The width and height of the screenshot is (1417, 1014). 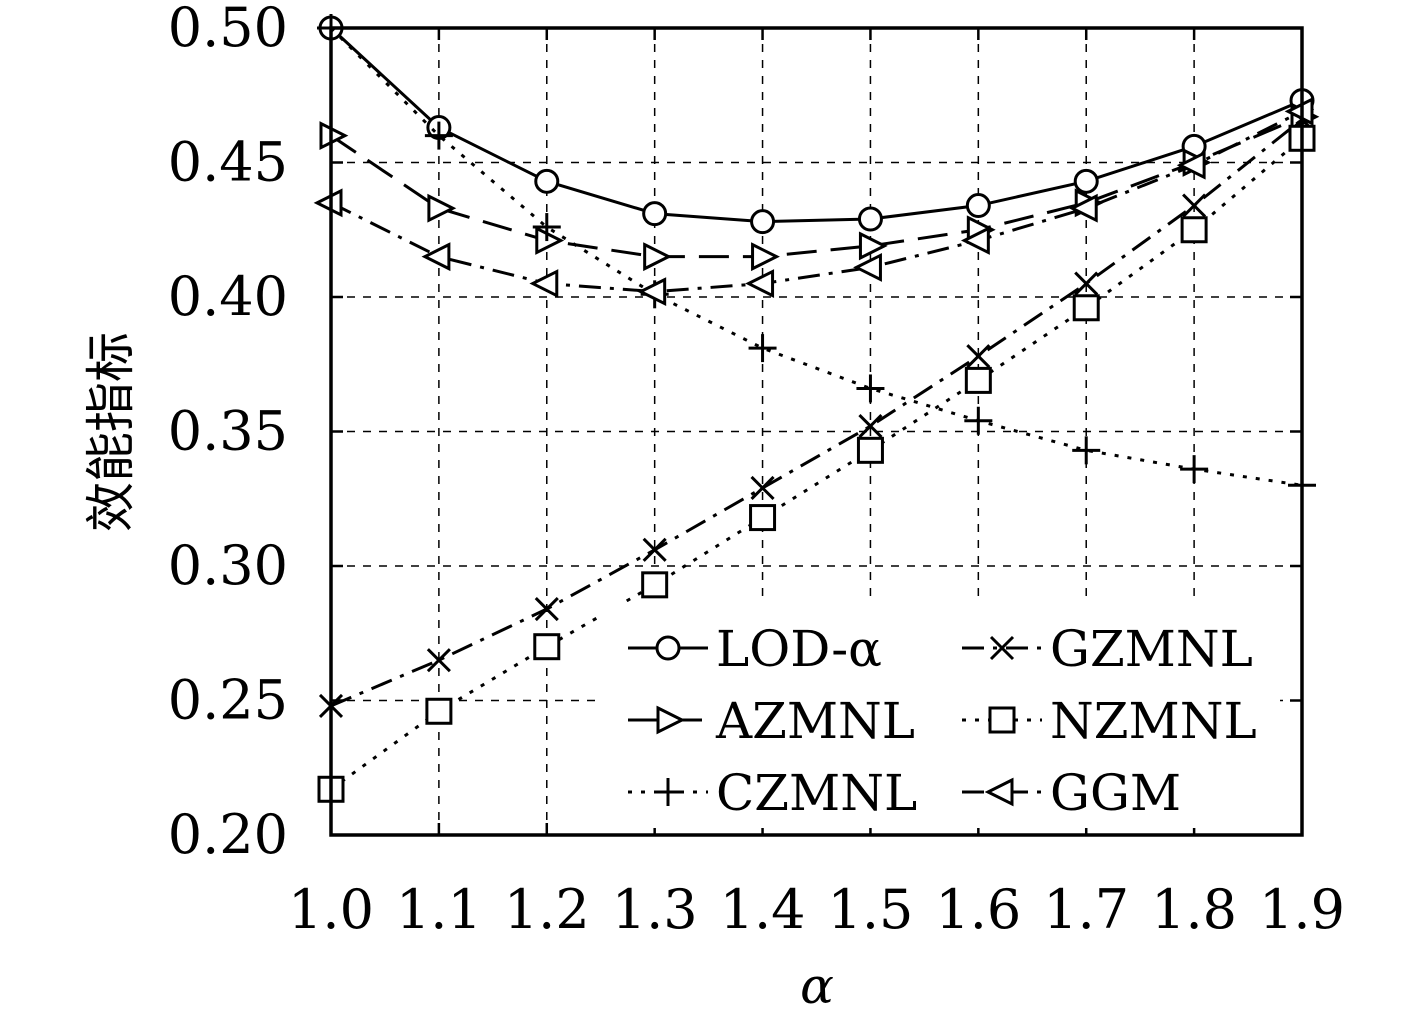 I want to click on legend-background, so click(x=940, y=715).